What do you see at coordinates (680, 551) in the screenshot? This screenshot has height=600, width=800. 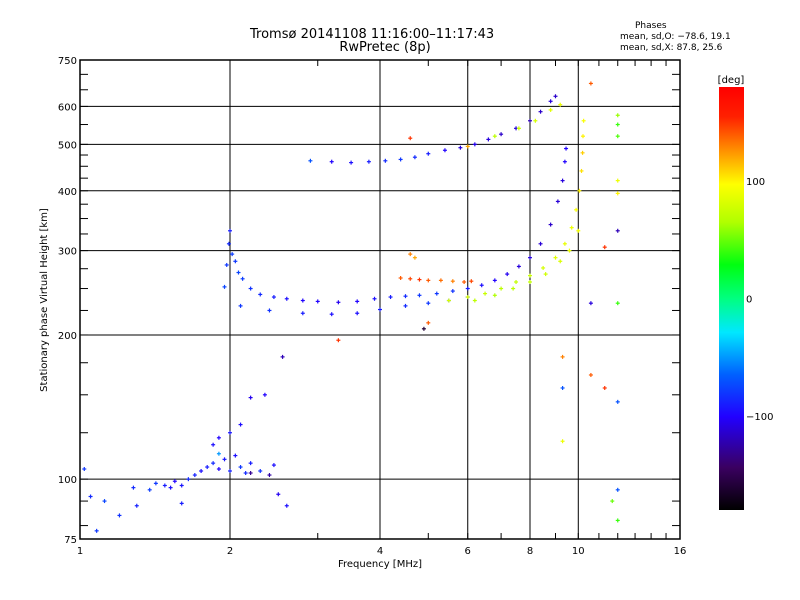 I see `x-tick-label: 16` at bounding box center [680, 551].